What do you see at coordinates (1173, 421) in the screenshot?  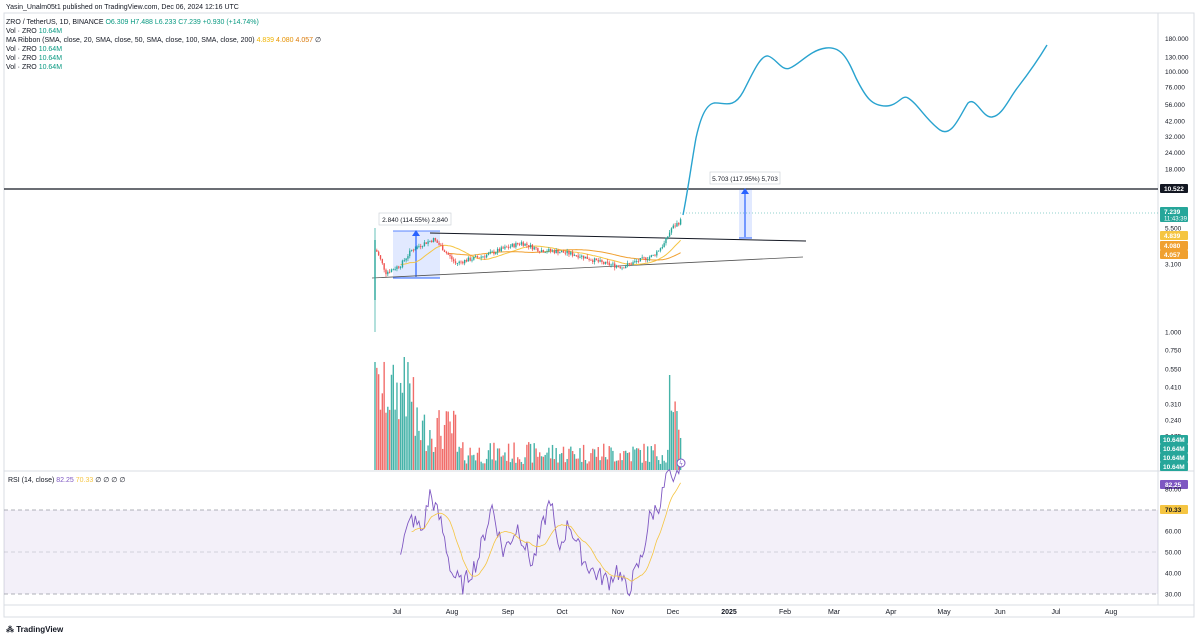 I see `price-tick-label: 0.240` at bounding box center [1173, 421].